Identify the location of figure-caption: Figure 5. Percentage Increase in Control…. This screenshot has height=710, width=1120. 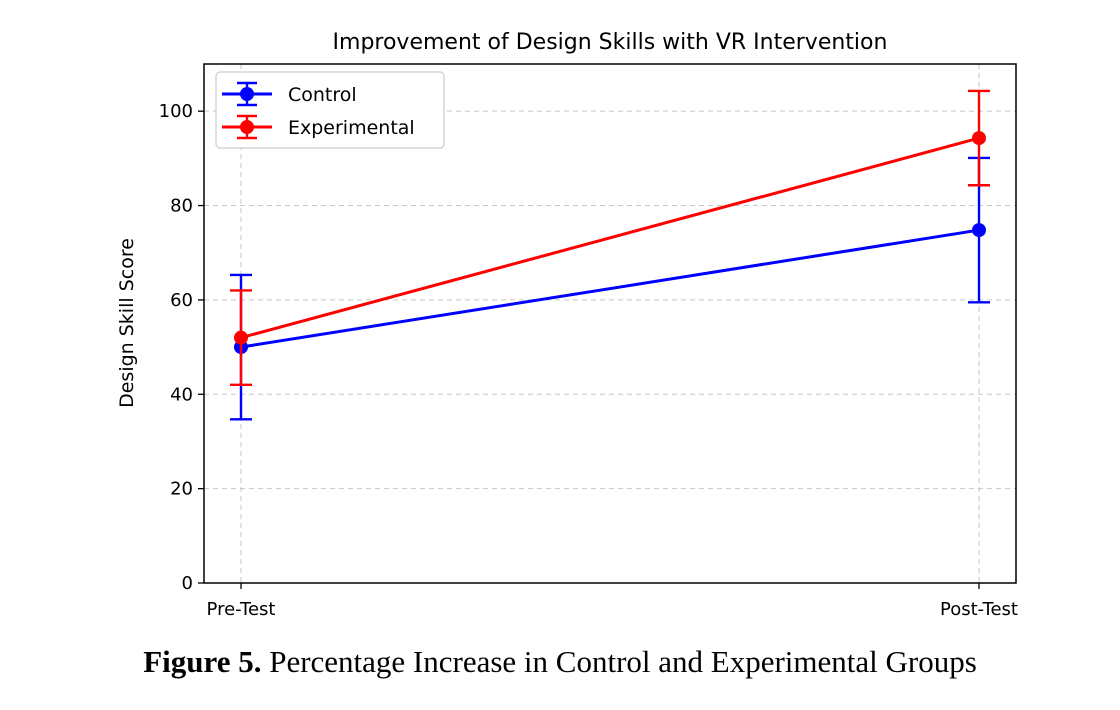
(560, 662).